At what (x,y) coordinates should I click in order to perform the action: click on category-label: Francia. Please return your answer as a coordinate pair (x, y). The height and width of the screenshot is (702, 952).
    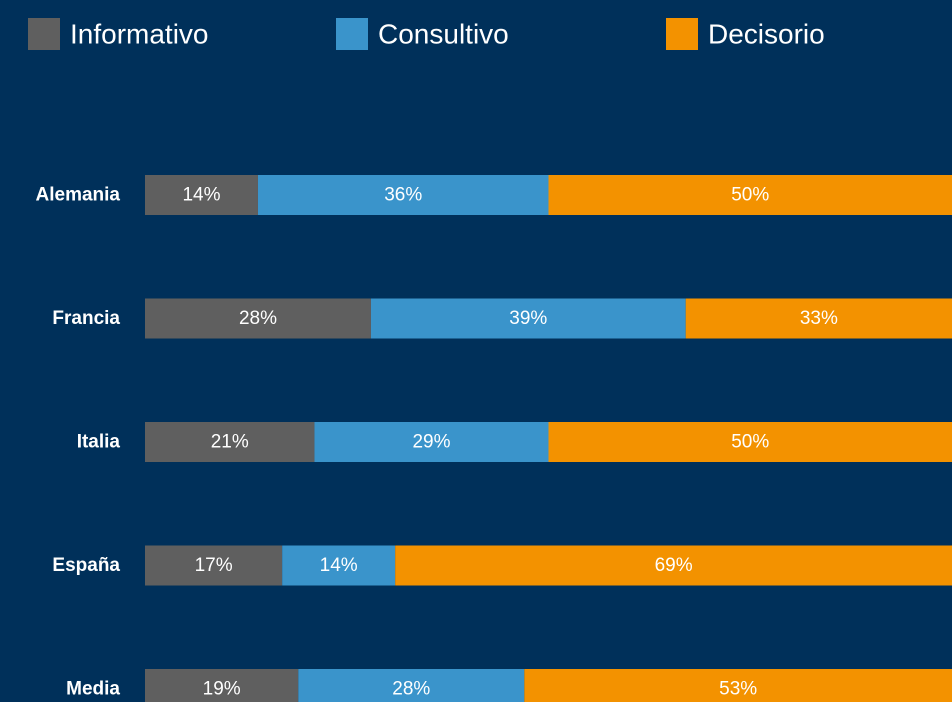
    Looking at the image, I should click on (86, 318).